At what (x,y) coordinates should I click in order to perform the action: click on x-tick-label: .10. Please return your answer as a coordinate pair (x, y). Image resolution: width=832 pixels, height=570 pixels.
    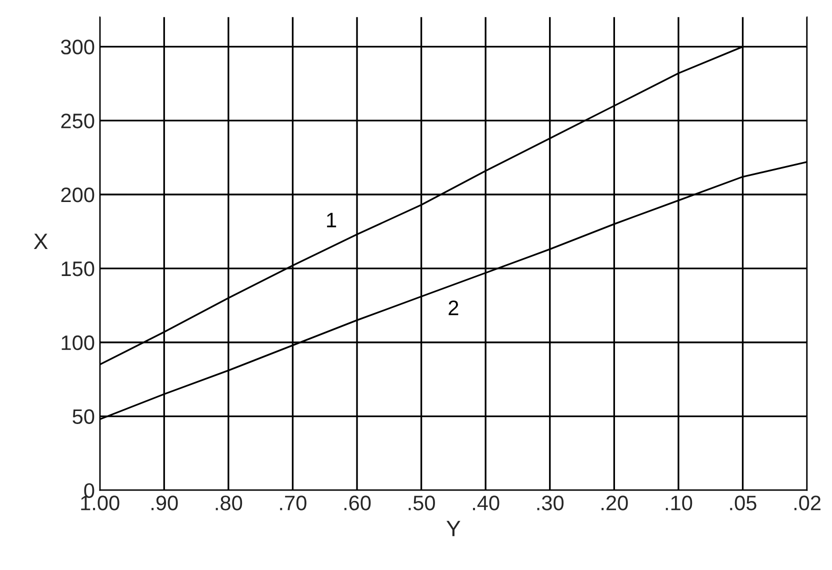
    Looking at the image, I should click on (679, 503).